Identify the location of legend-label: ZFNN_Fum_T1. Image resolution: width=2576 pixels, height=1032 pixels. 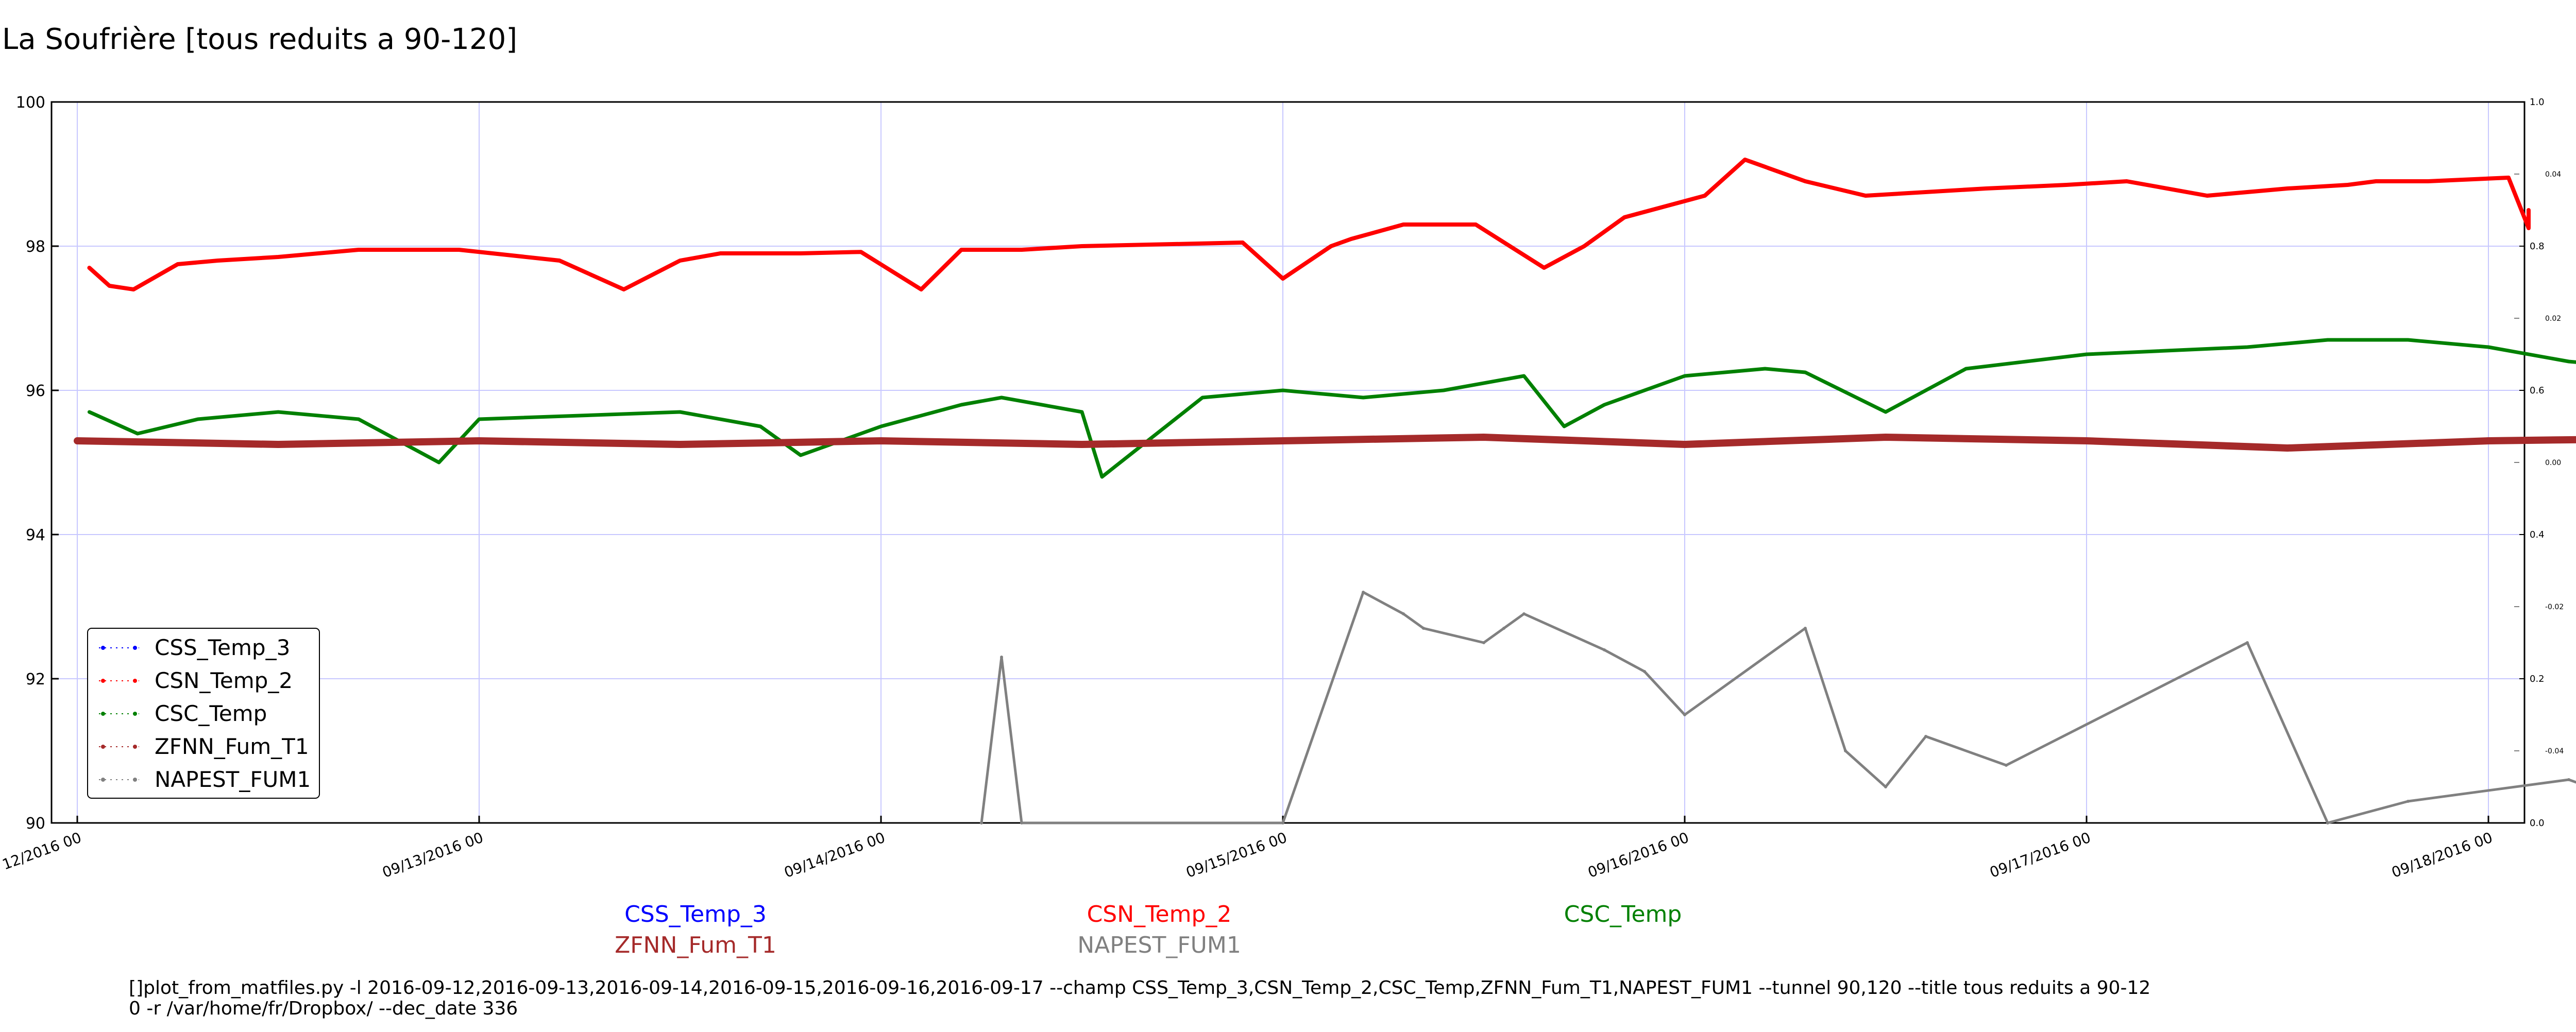
(232, 746).